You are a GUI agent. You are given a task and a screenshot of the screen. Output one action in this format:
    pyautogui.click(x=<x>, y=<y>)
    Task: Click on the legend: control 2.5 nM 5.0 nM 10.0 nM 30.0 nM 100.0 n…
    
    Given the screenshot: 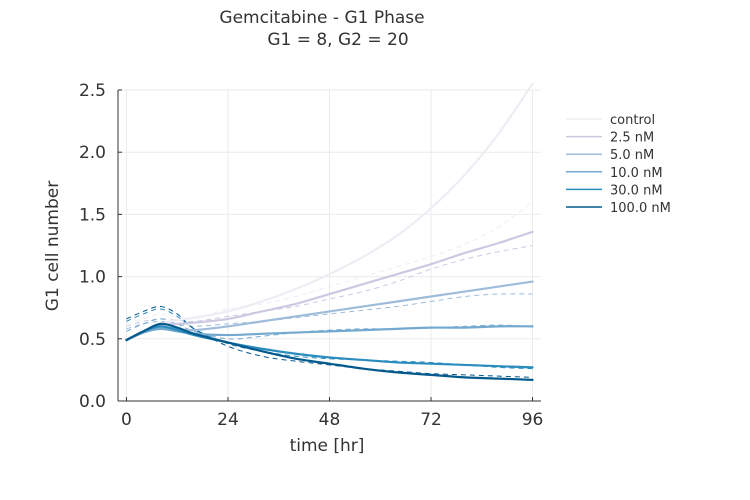 What is the action you would take?
    pyautogui.click(x=618, y=164)
    